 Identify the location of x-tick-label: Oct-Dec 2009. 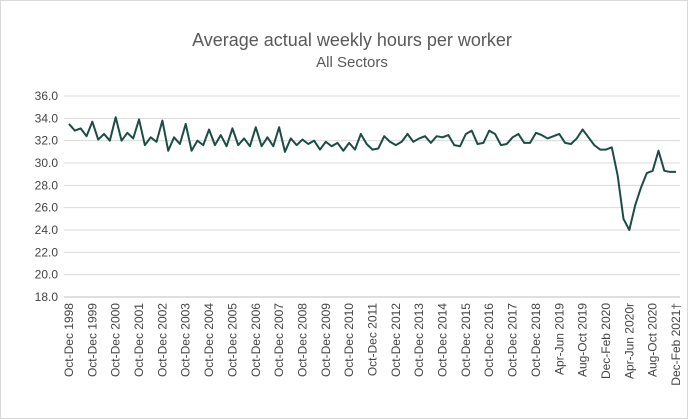
(326, 340).